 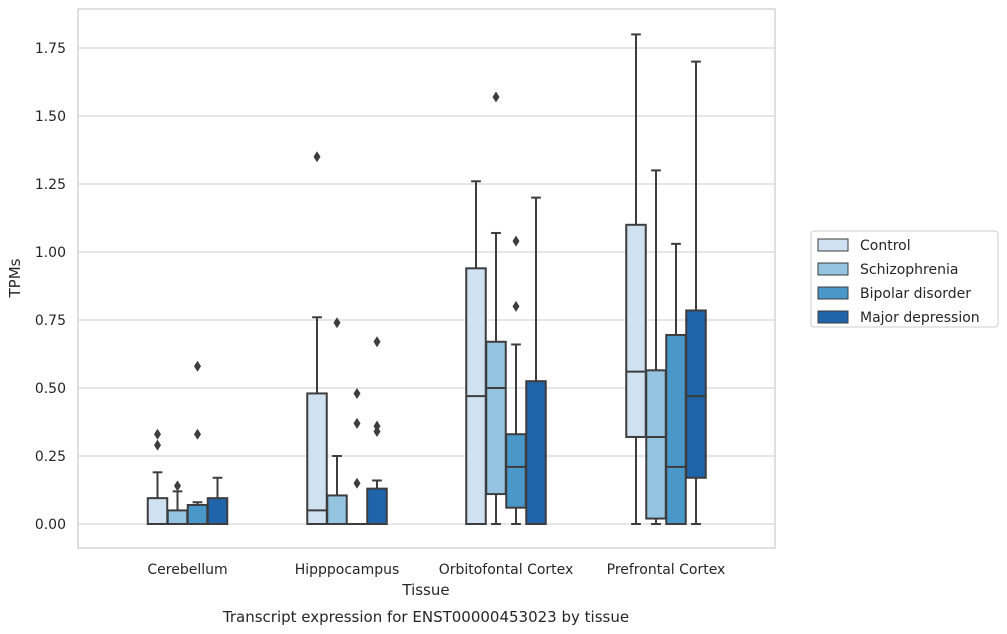 I want to click on y-tick-label: 1.25, so click(x=50, y=185).